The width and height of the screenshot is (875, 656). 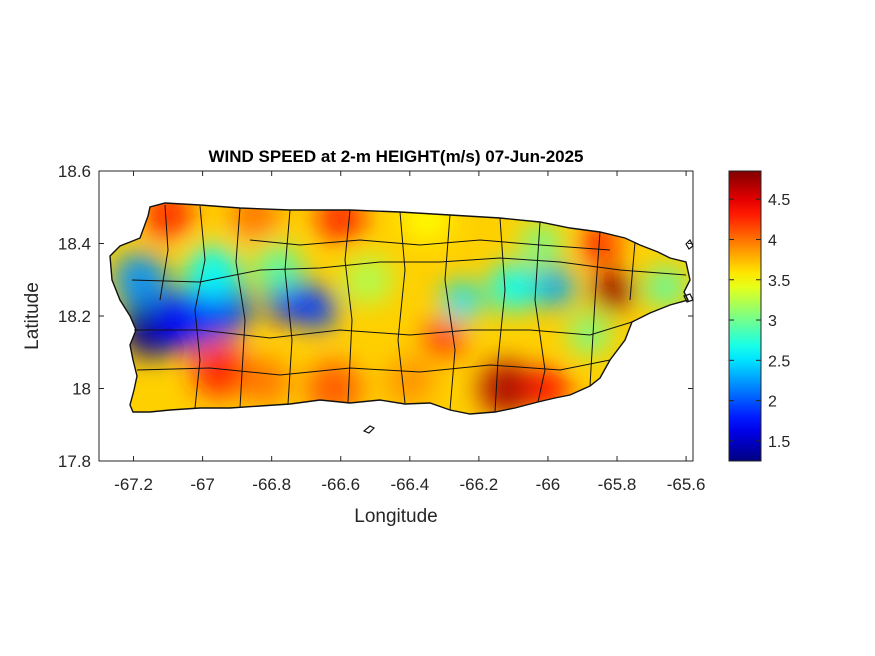 What do you see at coordinates (617, 484) in the screenshot?
I see `x-tick-label: -65.8` at bounding box center [617, 484].